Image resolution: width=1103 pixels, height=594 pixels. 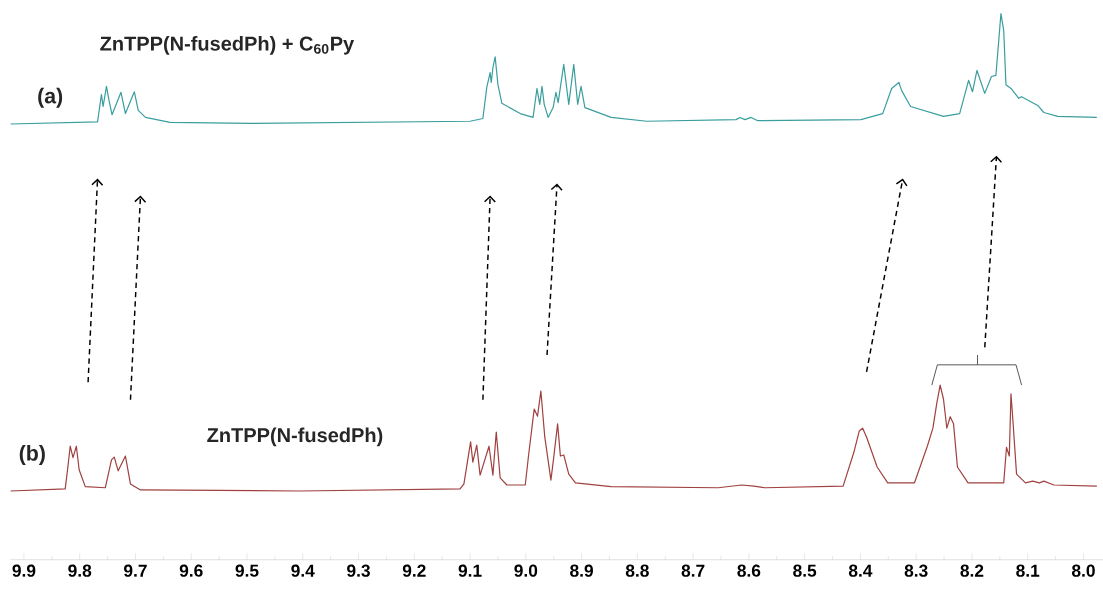 I want to click on x-tick-label: 8.7, so click(x=693, y=570).